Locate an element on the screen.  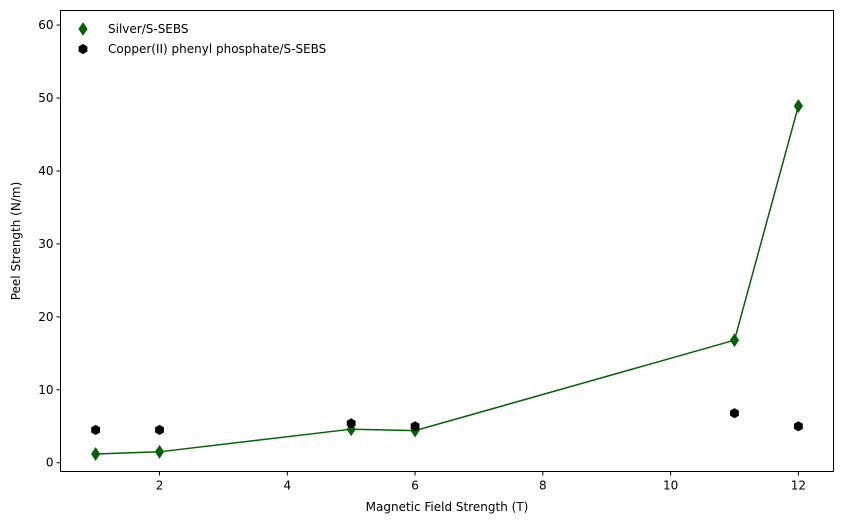
legend-entry-2: Copper(II) phenyl phosphate/S-SEBS is located at coordinates (202, 49).